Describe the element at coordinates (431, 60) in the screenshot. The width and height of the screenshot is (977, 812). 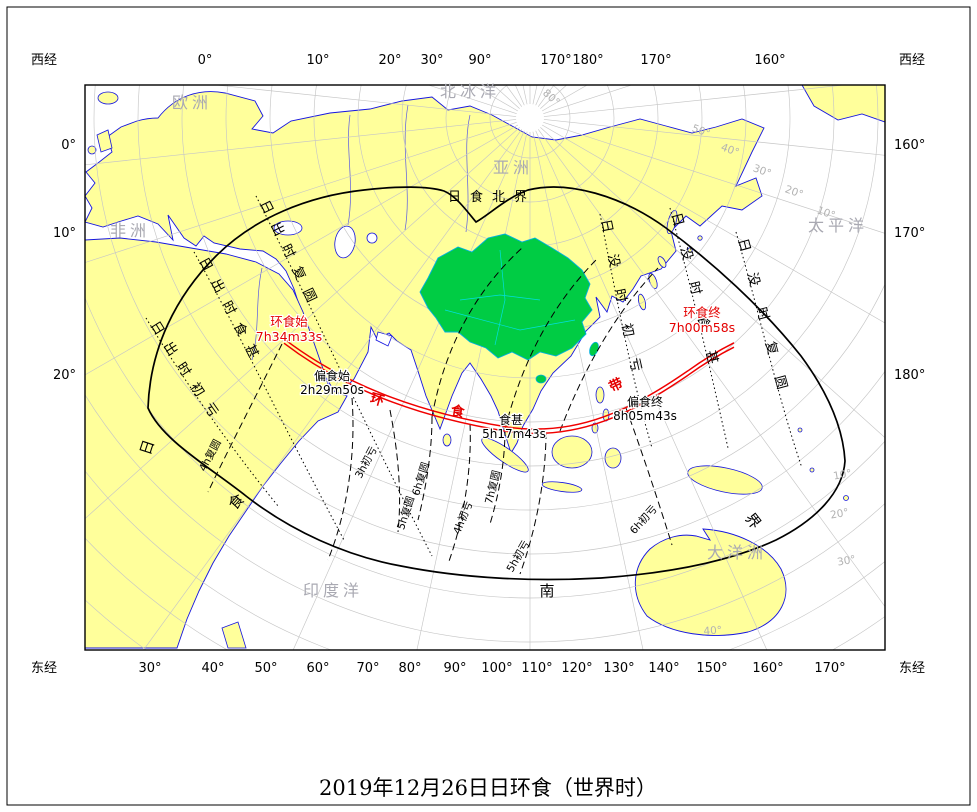
I see `top-tick: 30°` at that location.